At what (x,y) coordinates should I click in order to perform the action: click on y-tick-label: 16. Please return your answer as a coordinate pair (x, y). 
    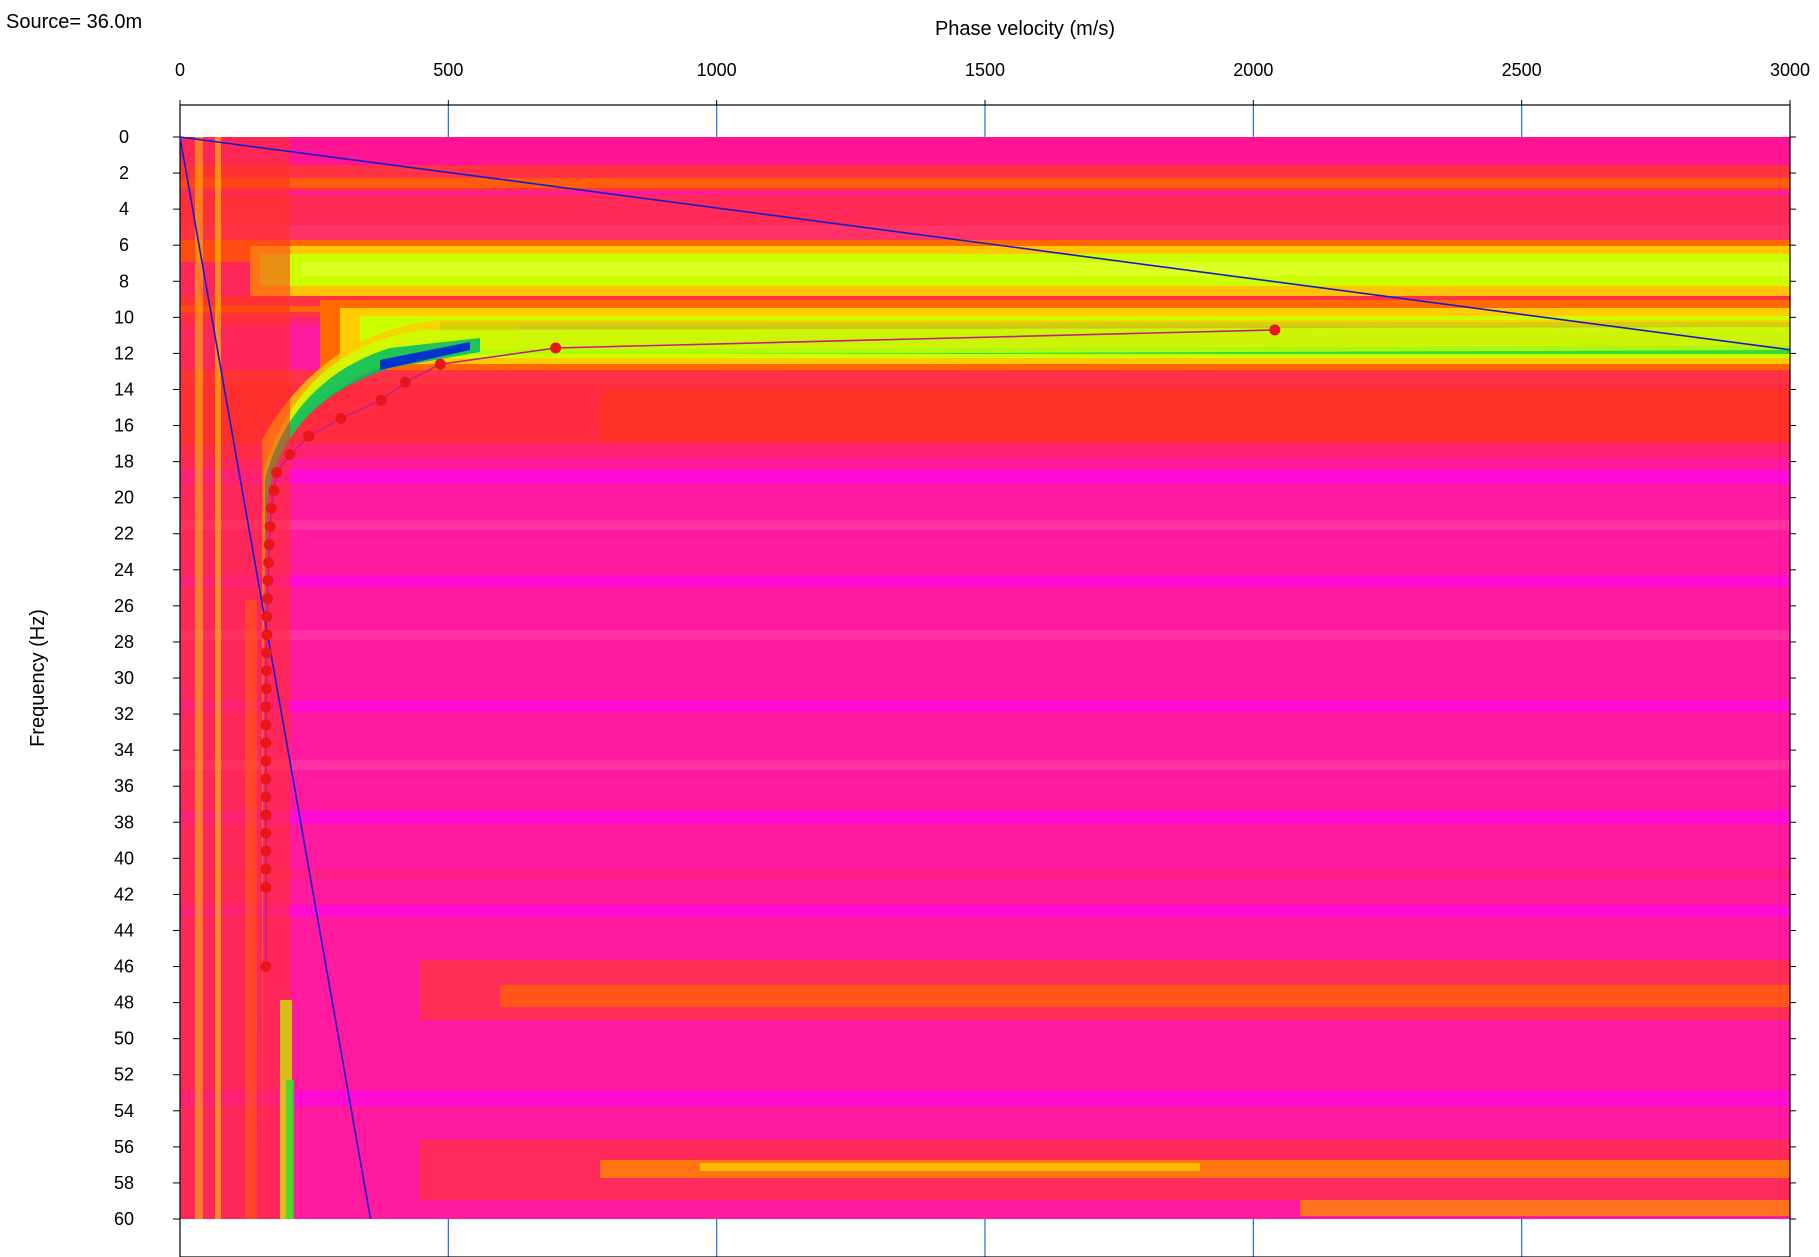
    Looking at the image, I should click on (124, 426).